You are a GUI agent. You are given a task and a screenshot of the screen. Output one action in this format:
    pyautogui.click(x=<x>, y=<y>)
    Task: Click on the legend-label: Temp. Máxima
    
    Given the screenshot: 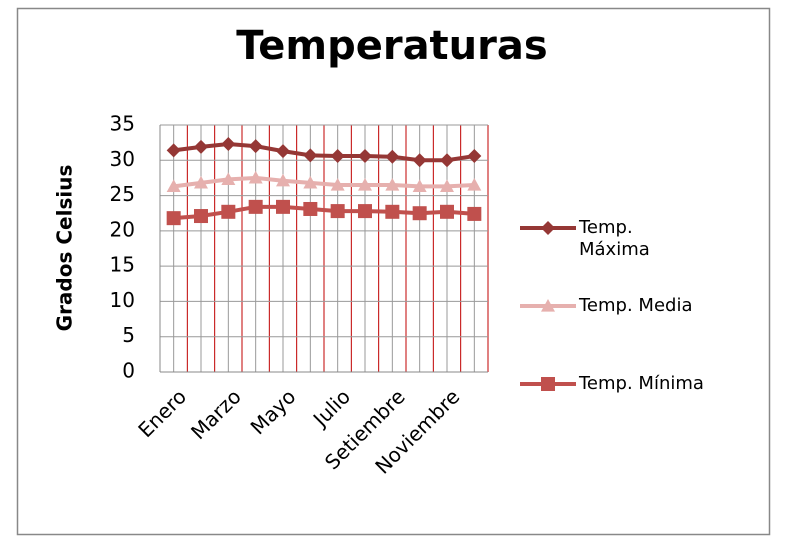 What is the action you would take?
    pyautogui.click(x=614, y=238)
    